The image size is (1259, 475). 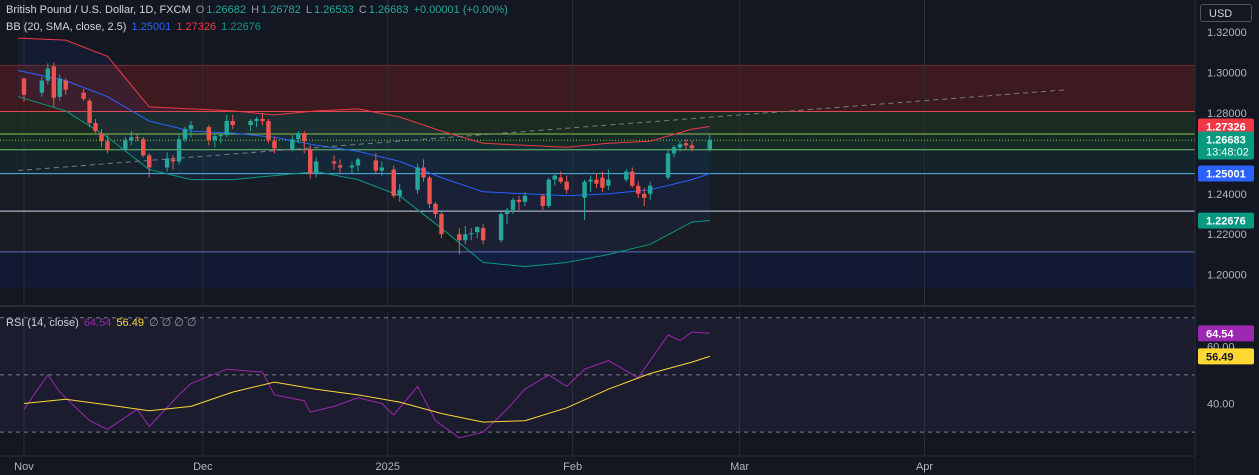 I want to click on low-label: L, so click(x=308, y=10).